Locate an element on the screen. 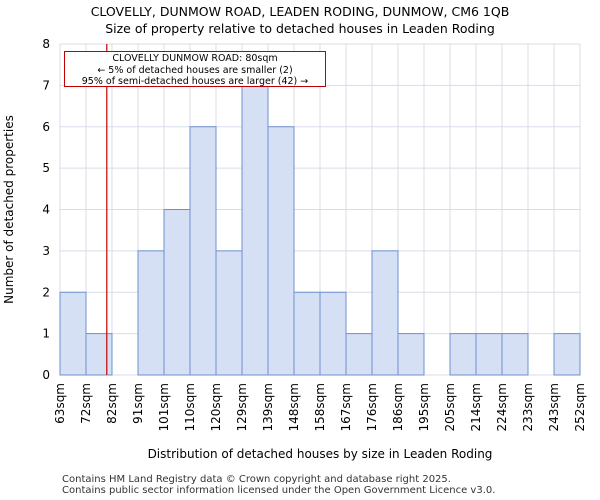 This screenshot has height=500, width=600. x-tick-label: 195sqm is located at coordinates (424, 407).